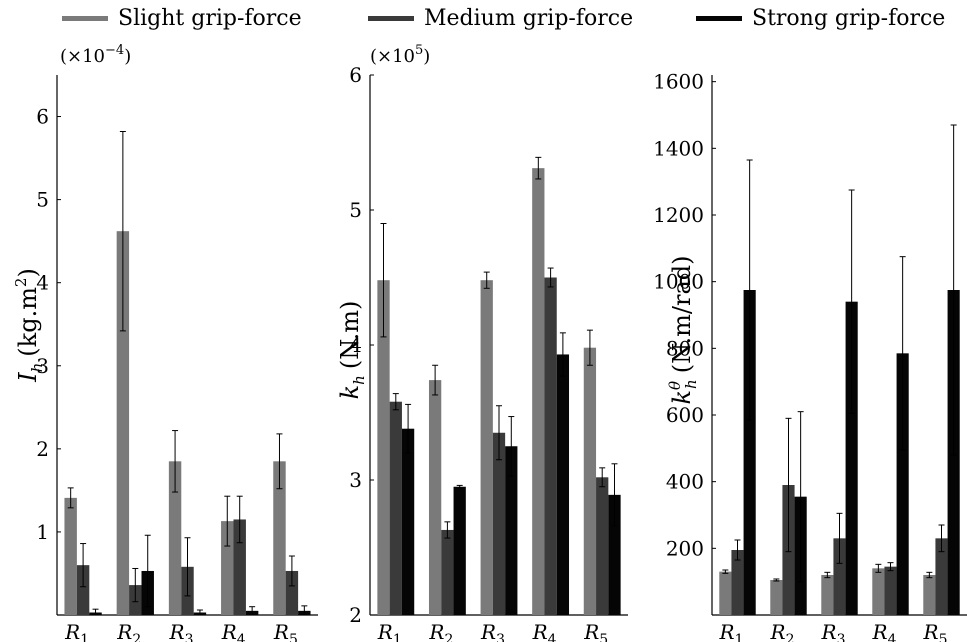 Image resolution: width=967 pixels, height=642 pixels. I want to click on legend-swatch-medium, so click(391, 18).